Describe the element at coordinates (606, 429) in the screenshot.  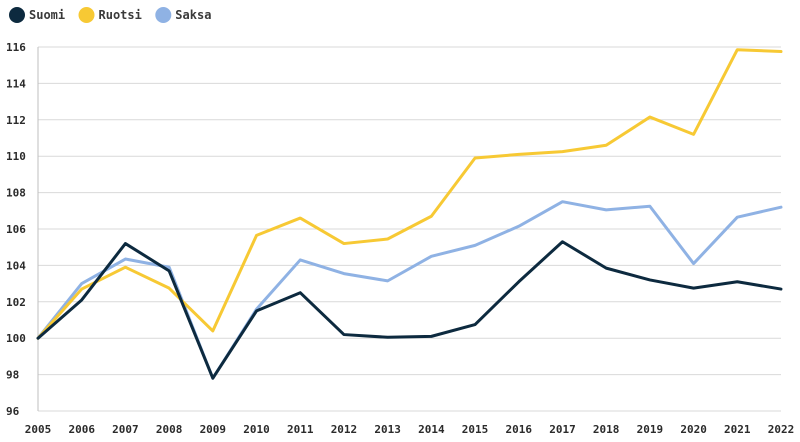
I see `x-tick-label: 2018` at that location.